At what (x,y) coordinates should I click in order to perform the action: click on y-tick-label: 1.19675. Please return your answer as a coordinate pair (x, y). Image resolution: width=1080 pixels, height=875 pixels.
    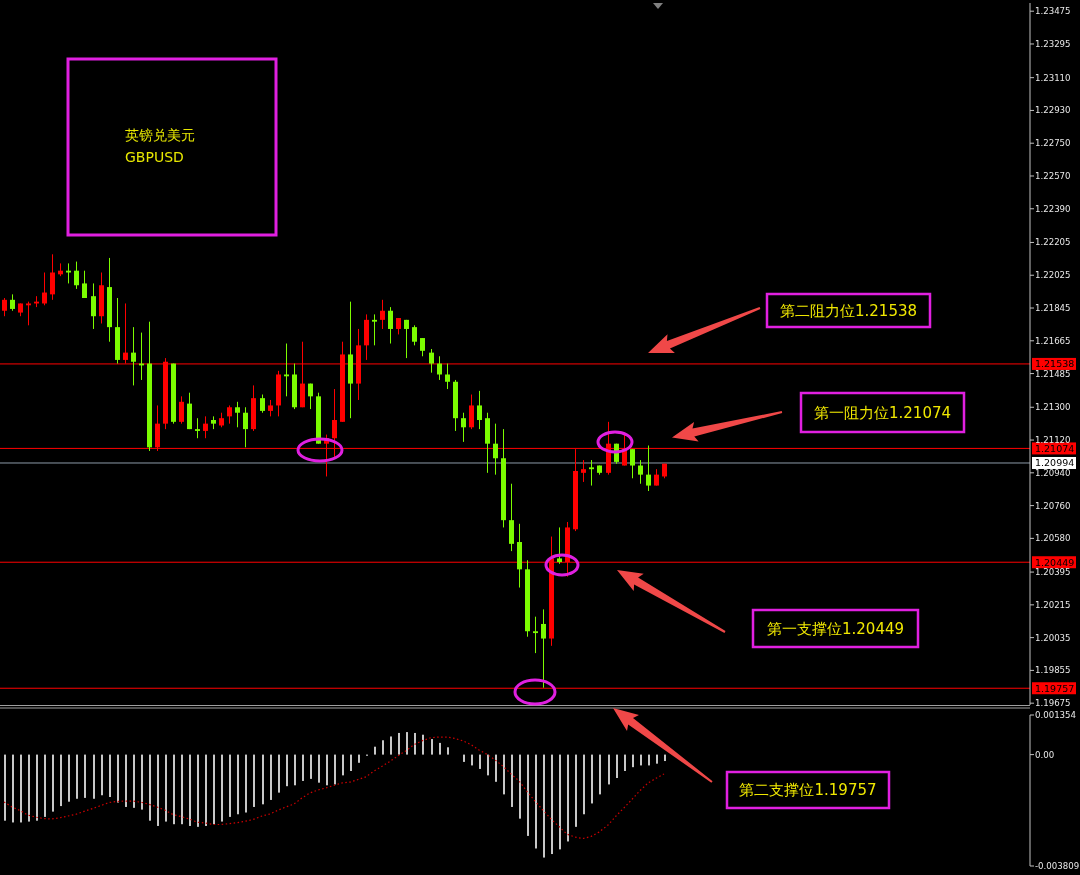
    Looking at the image, I should click on (1053, 703).